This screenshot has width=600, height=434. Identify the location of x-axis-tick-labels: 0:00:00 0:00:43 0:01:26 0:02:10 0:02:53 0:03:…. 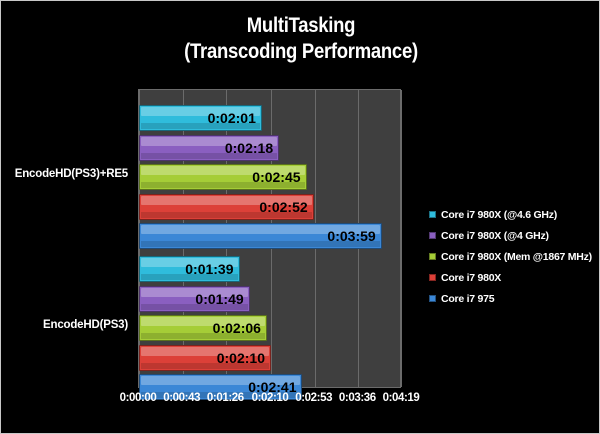
(300, 402).